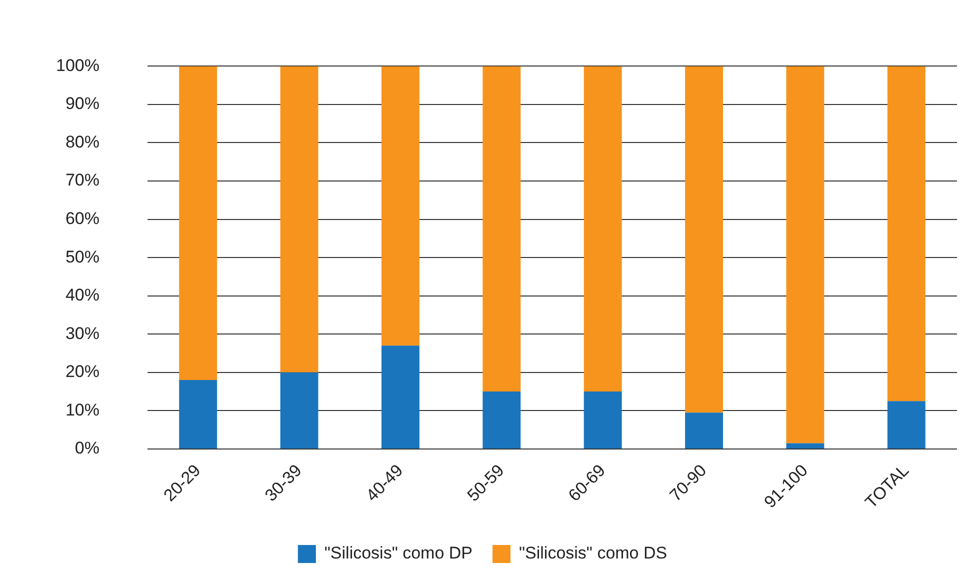 The width and height of the screenshot is (967, 581). Describe the element at coordinates (82, 333) in the screenshot. I see `y-tick-label: 30%` at that location.